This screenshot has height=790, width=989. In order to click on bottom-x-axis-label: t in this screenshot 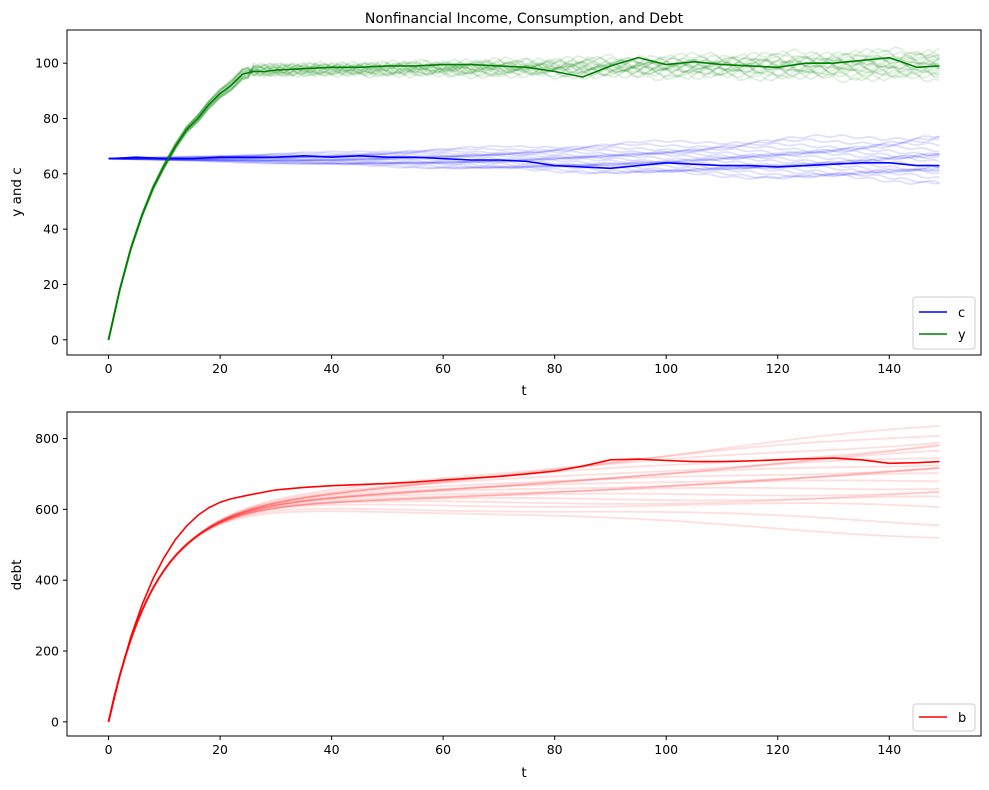, I will do `click(523, 773)`.